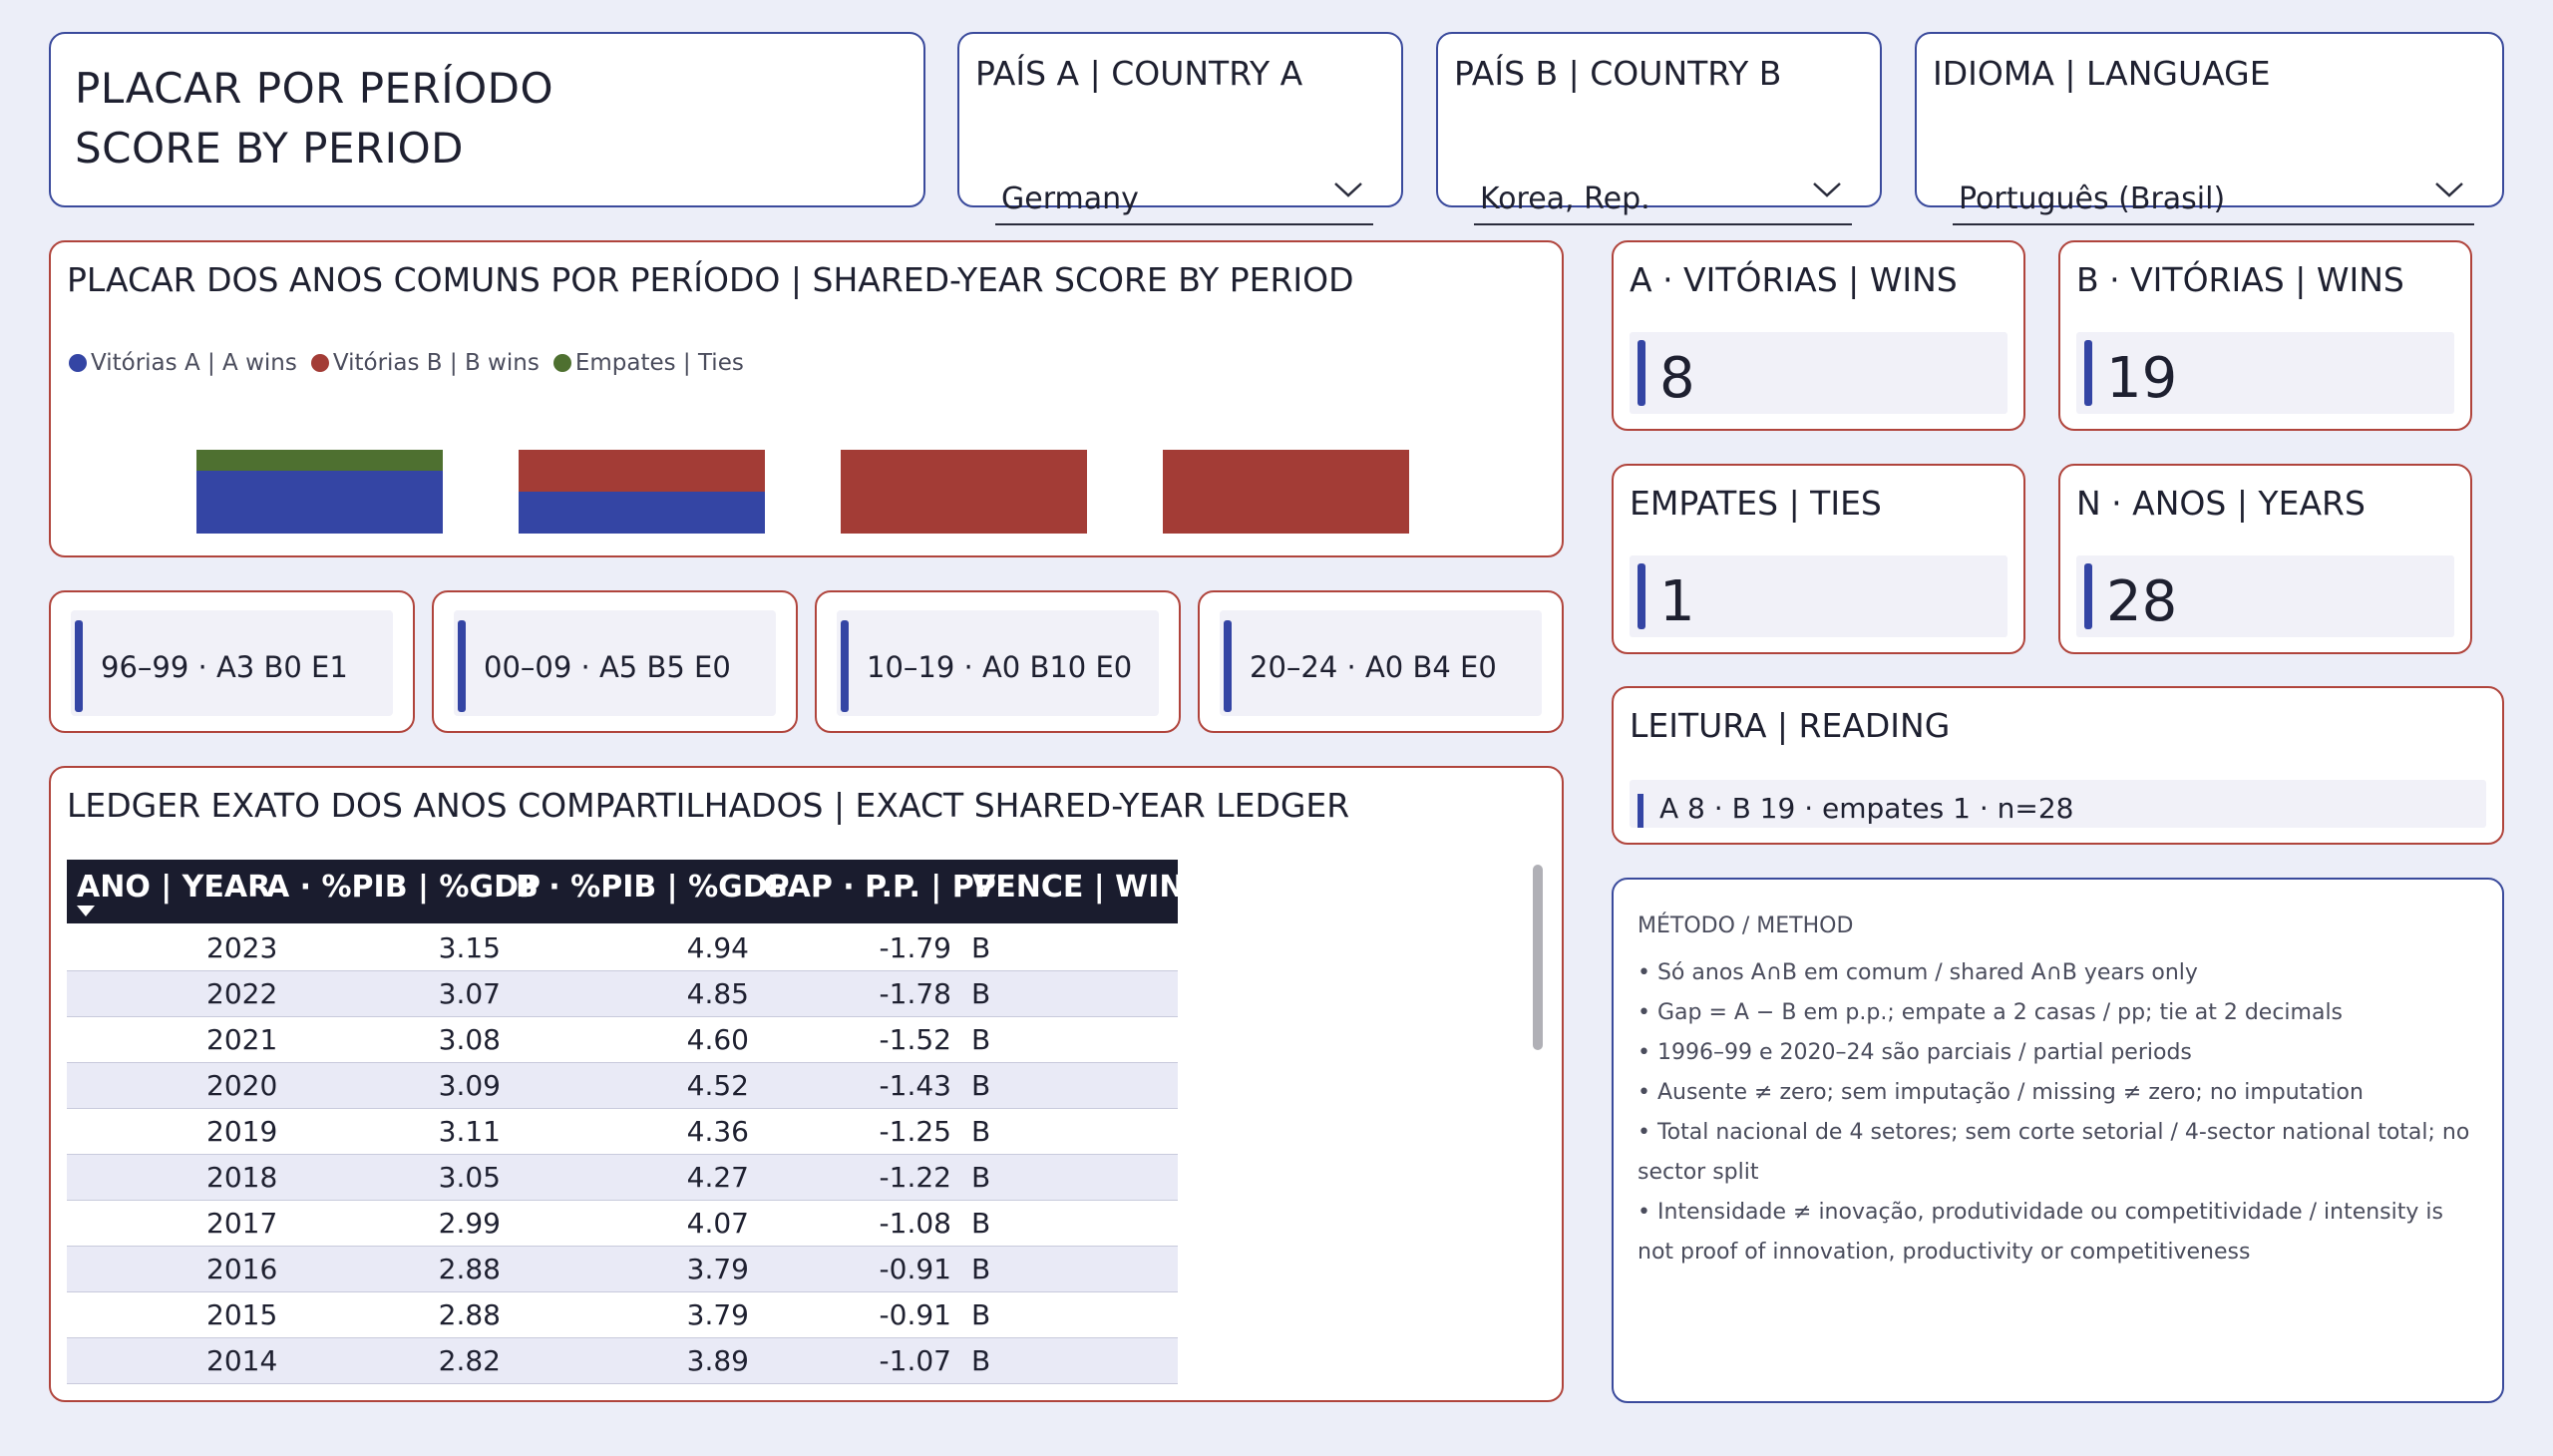 Image resolution: width=2553 pixels, height=1456 pixels. I want to click on kpi-a-wins: A · VITÓRIAS | WINS 8, so click(1819, 335).